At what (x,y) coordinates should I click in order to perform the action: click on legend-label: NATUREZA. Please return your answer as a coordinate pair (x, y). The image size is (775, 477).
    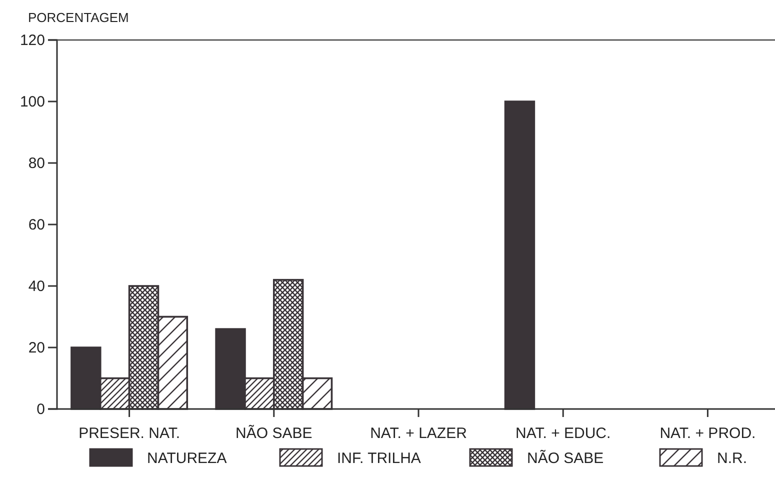
    Looking at the image, I should click on (187, 458).